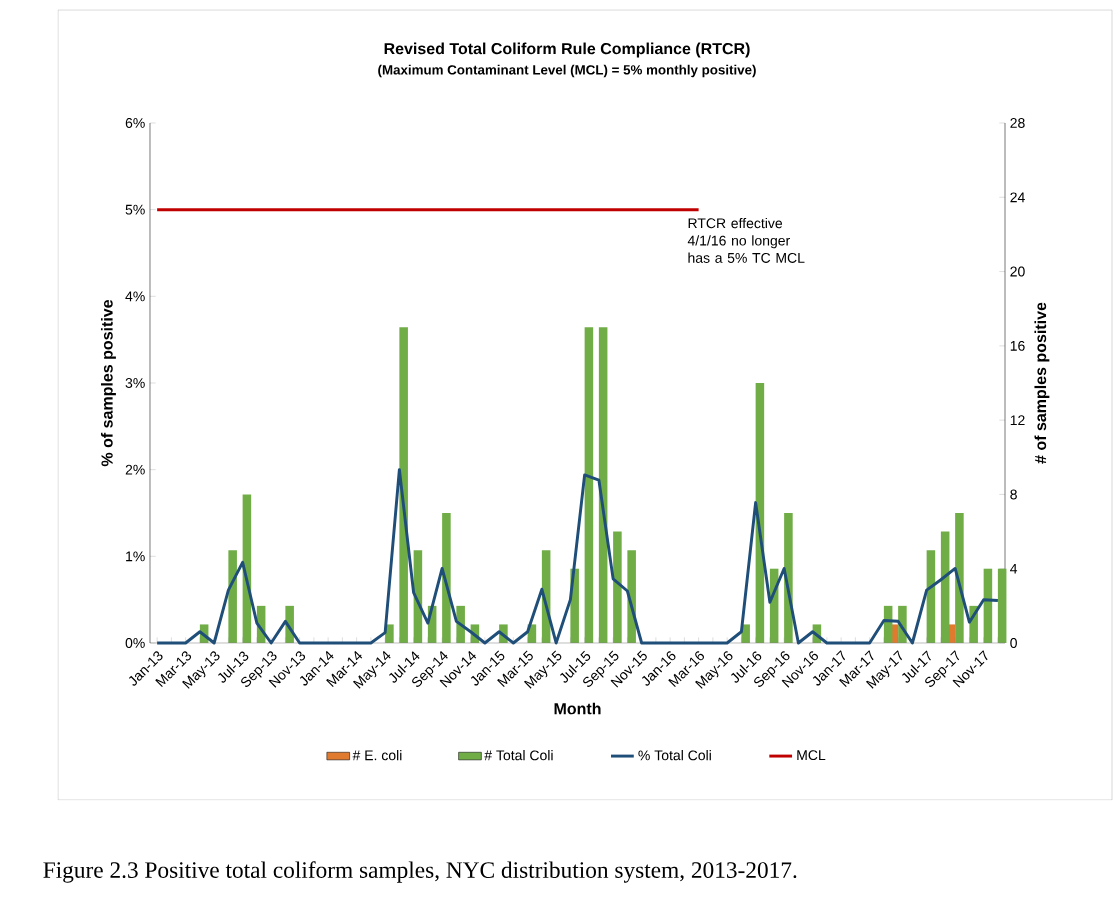 This screenshot has width=1113, height=917. Describe the element at coordinates (1013, 494) in the screenshot. I see `y2-tick-label: 8` at that location.